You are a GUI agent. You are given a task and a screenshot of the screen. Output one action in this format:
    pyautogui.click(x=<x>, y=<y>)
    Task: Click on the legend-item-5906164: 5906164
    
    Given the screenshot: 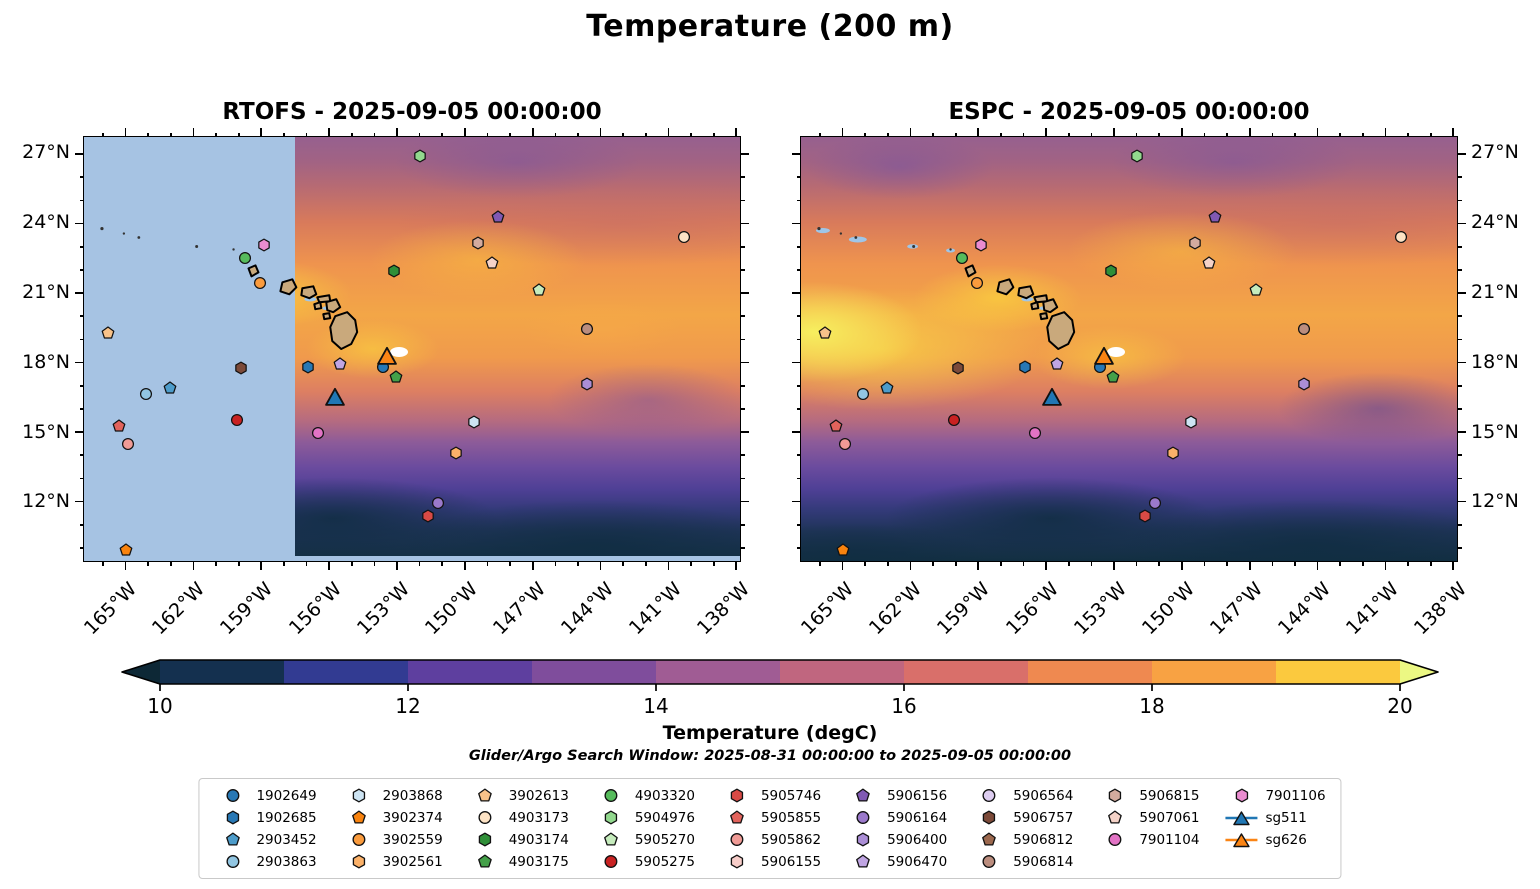 What is the action you would take?
    pyautogui.click(x=896, y=817)
    